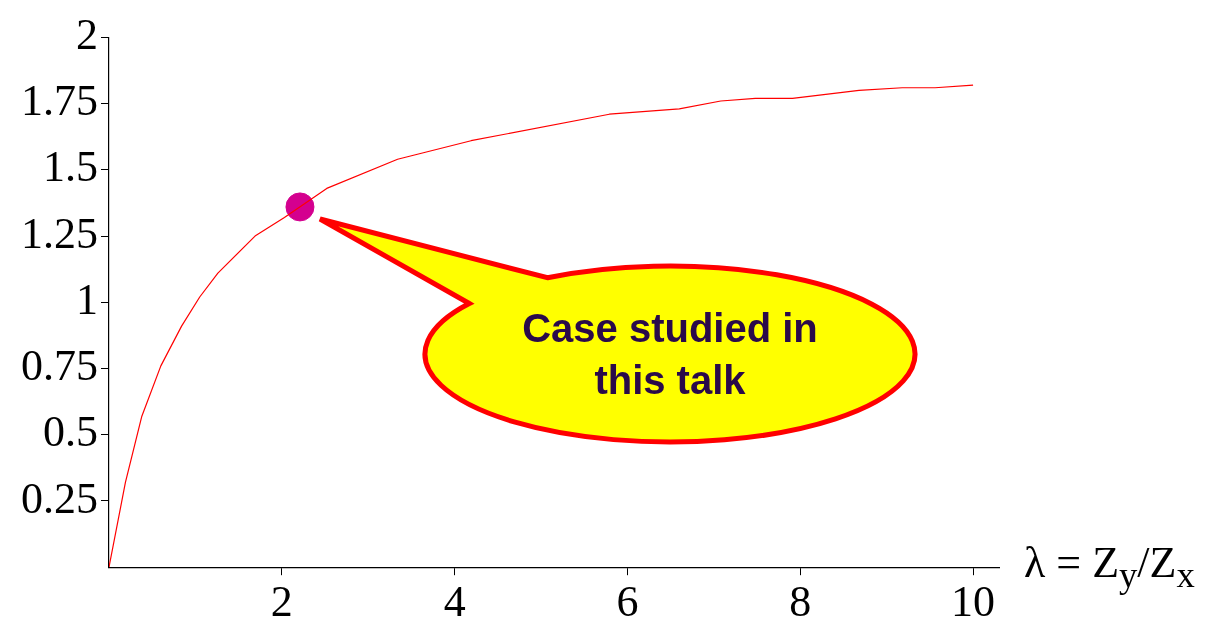 The width and height of the screenshot is (1222, 642). I want to click on y-tick-label: 2, so click(87, 34).